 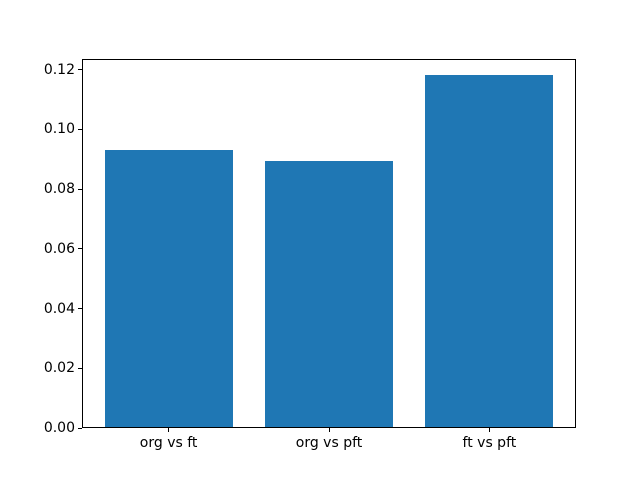 I want to click on bar-org-vs-pft, so click(x=329, y=294).